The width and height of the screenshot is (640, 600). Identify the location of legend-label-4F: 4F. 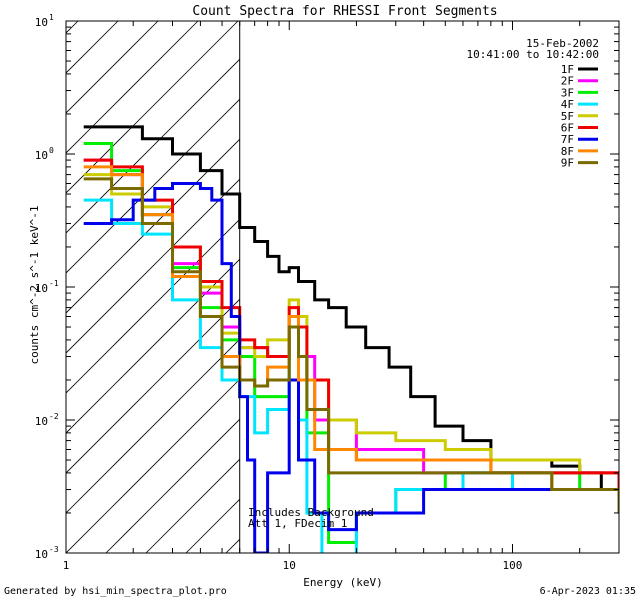
(567, 104).